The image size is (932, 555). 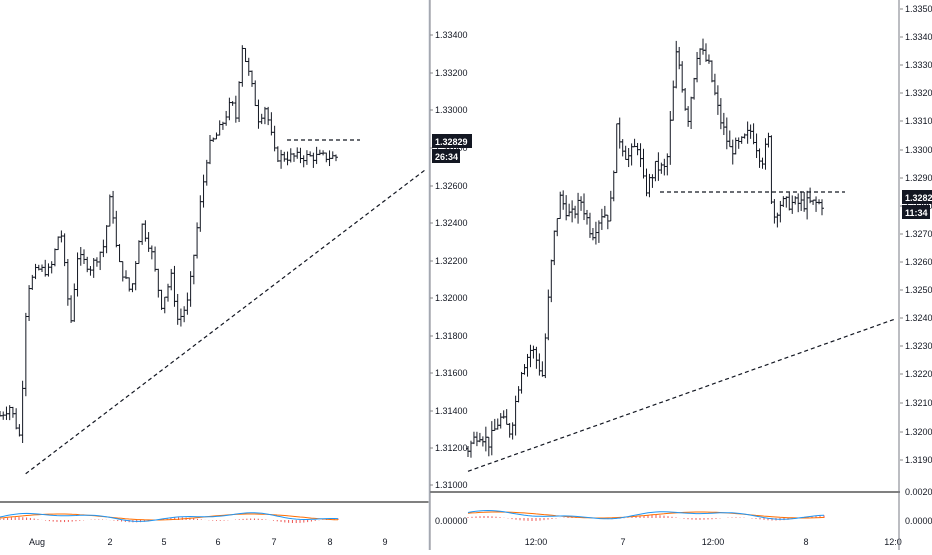 I want to click on macd-pane: 0.00000 0.00200, so click(x=699, y=506).